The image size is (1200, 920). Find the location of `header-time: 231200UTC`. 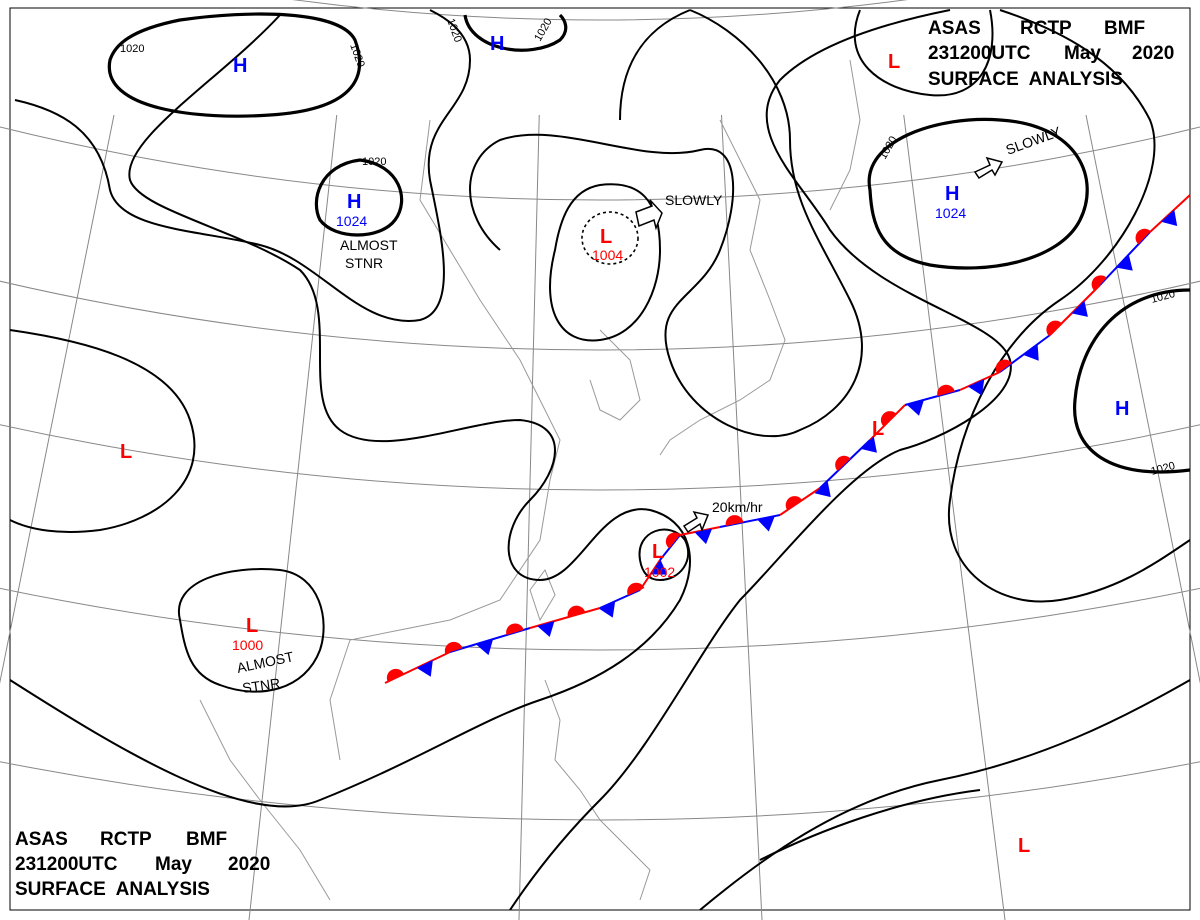

header-time: 231200UTC is located at coordinates (979, 53).